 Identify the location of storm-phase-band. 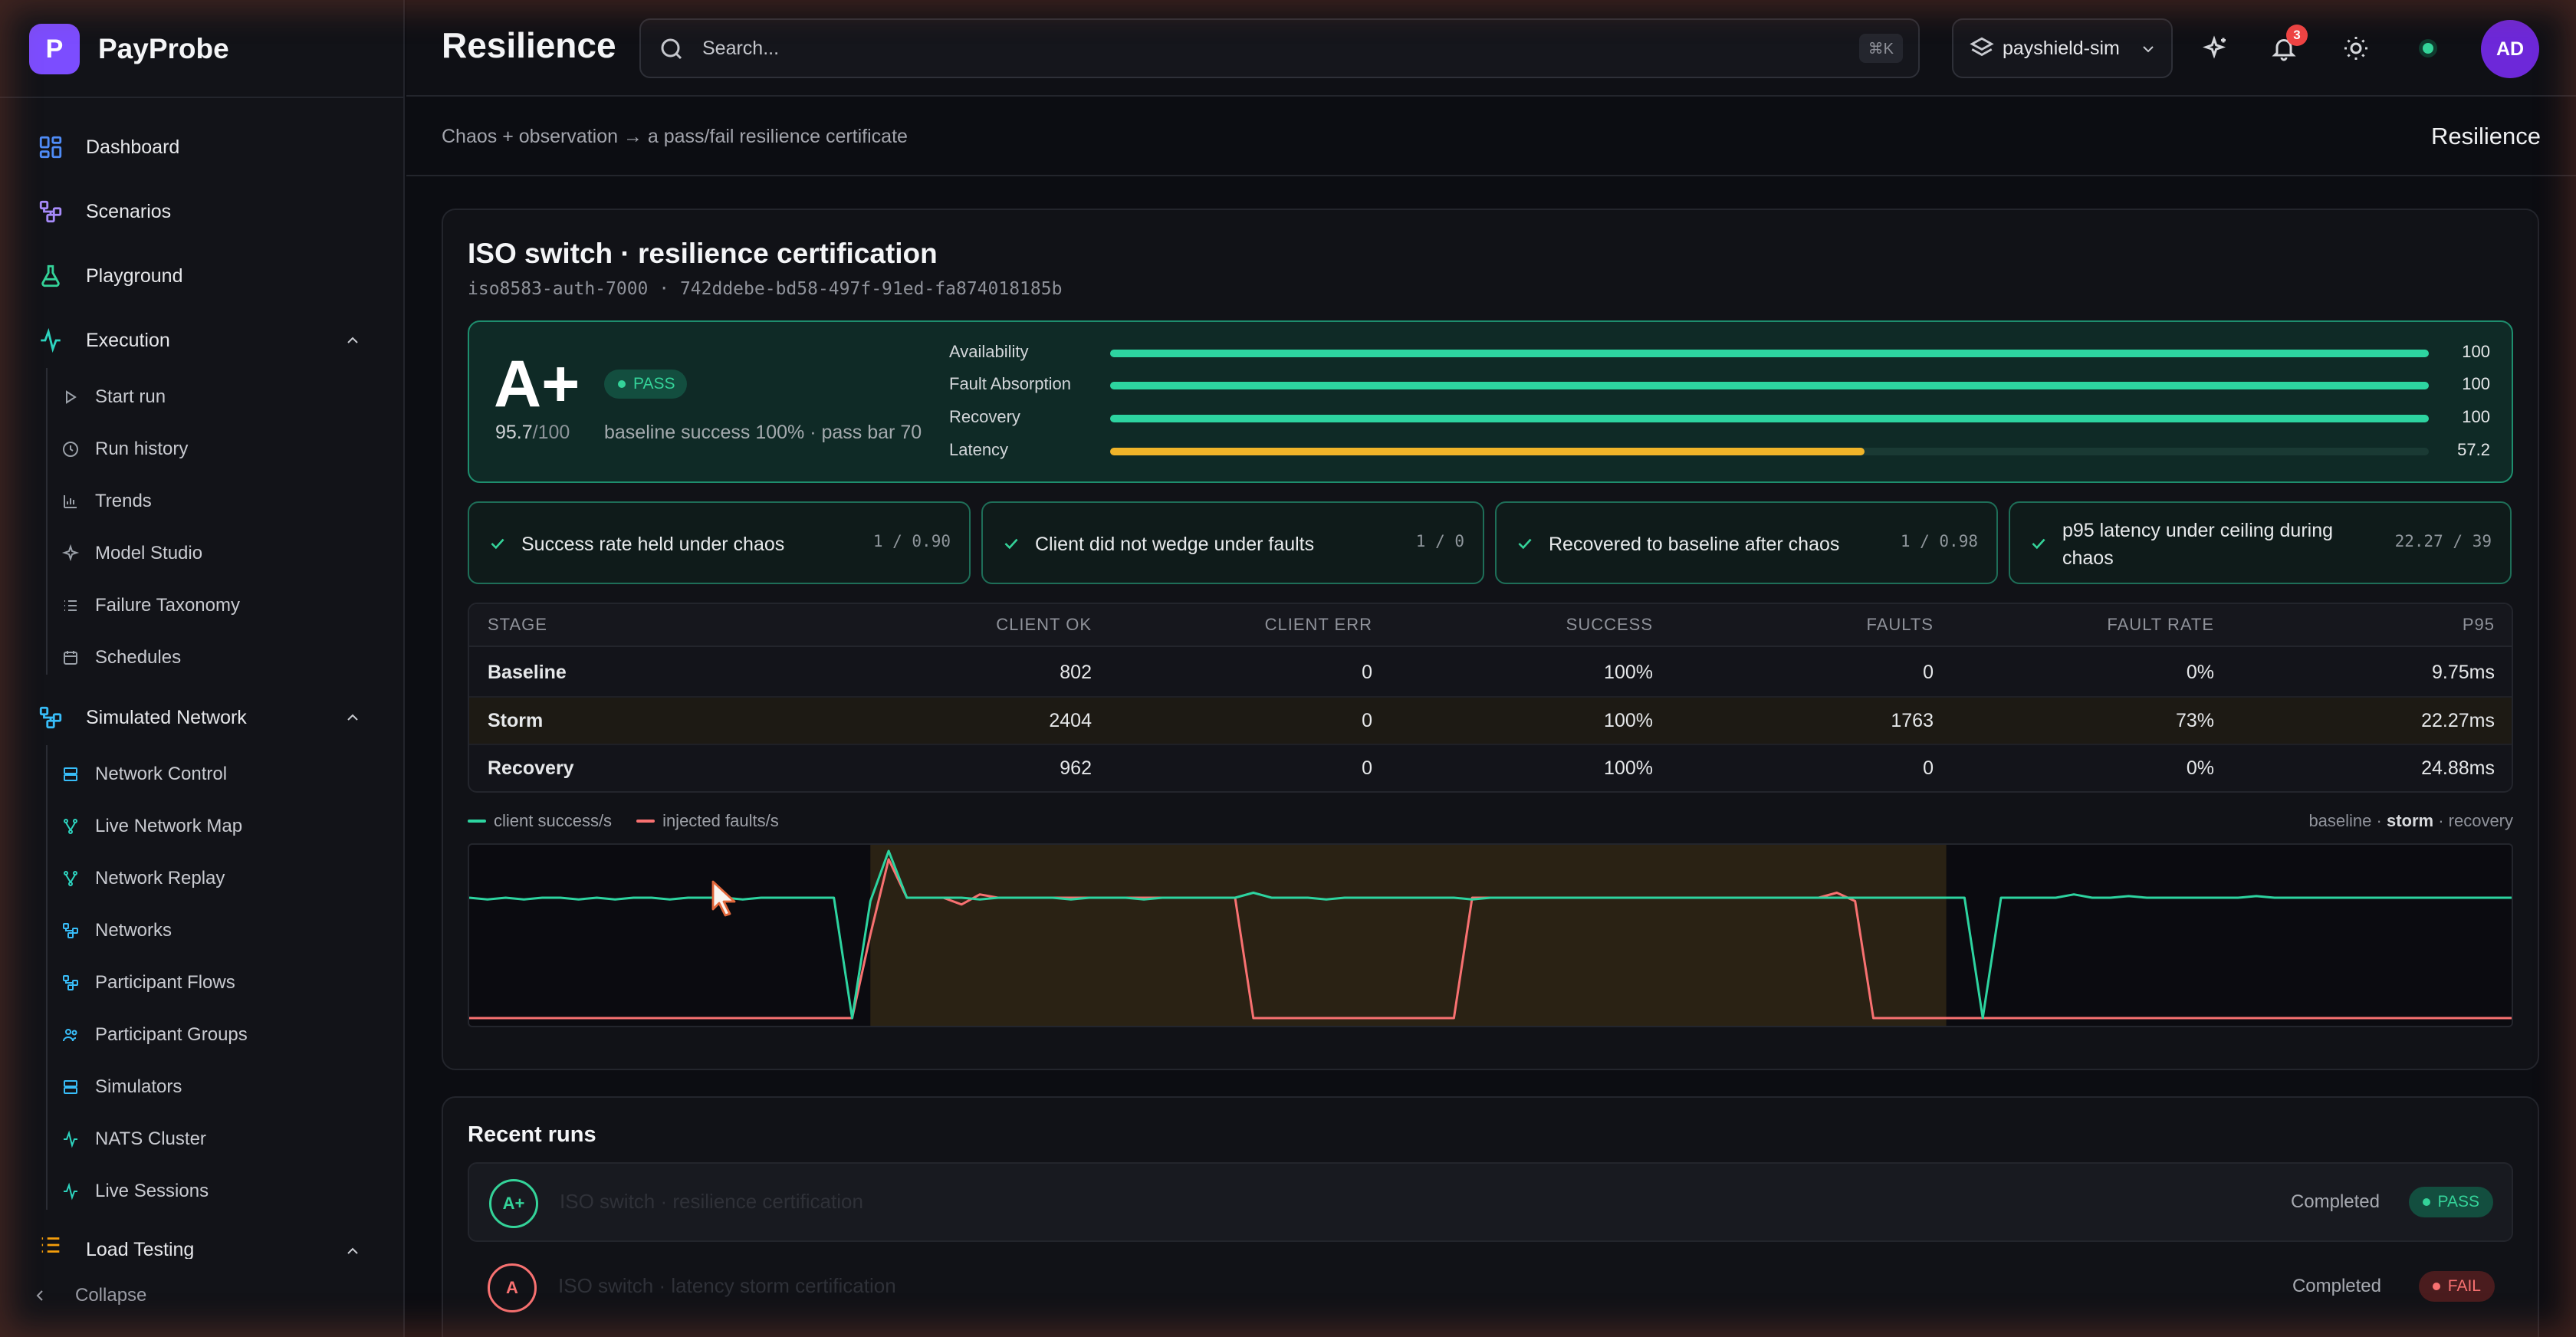
(1408, 936).